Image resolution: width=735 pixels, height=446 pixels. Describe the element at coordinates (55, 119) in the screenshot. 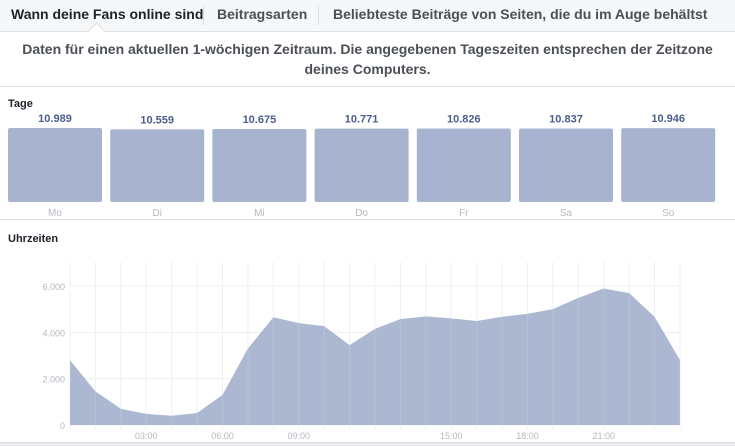

I see `day-value-label: 10.989` at that location.